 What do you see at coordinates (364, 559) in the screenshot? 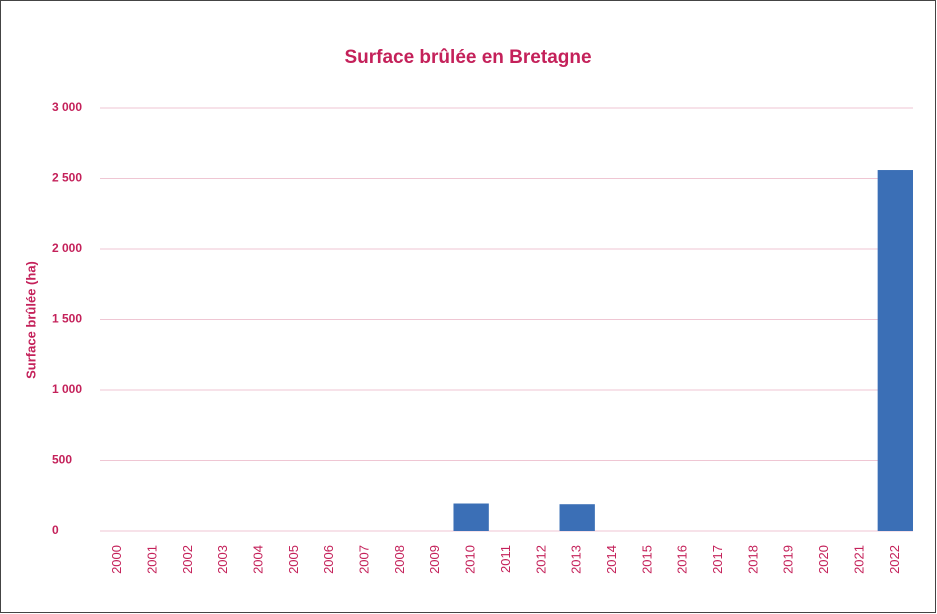
I see `x-tick-label: 2007` at bounding box center [364, 559].